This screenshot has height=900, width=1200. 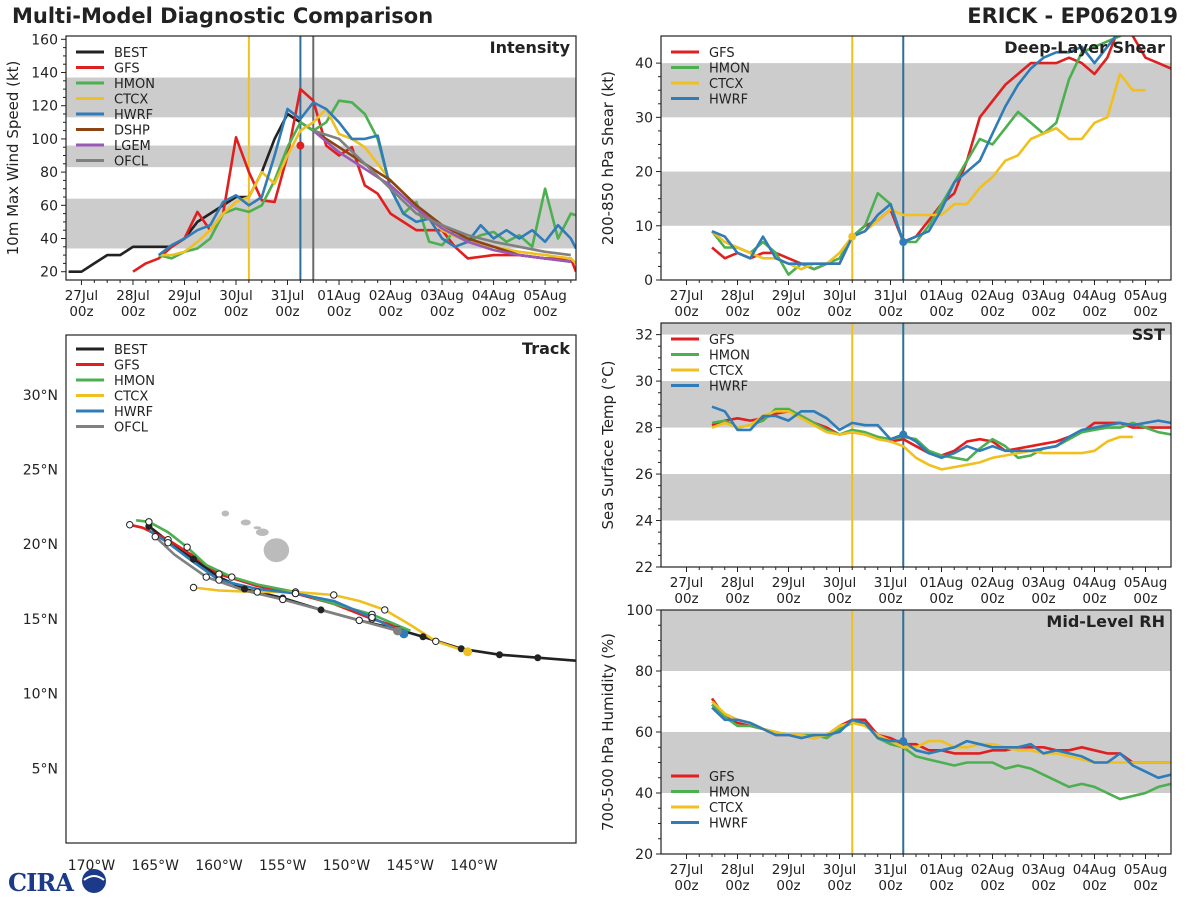 I want to click on lat-tick-label: 5°N, so click(x=45, y=769).